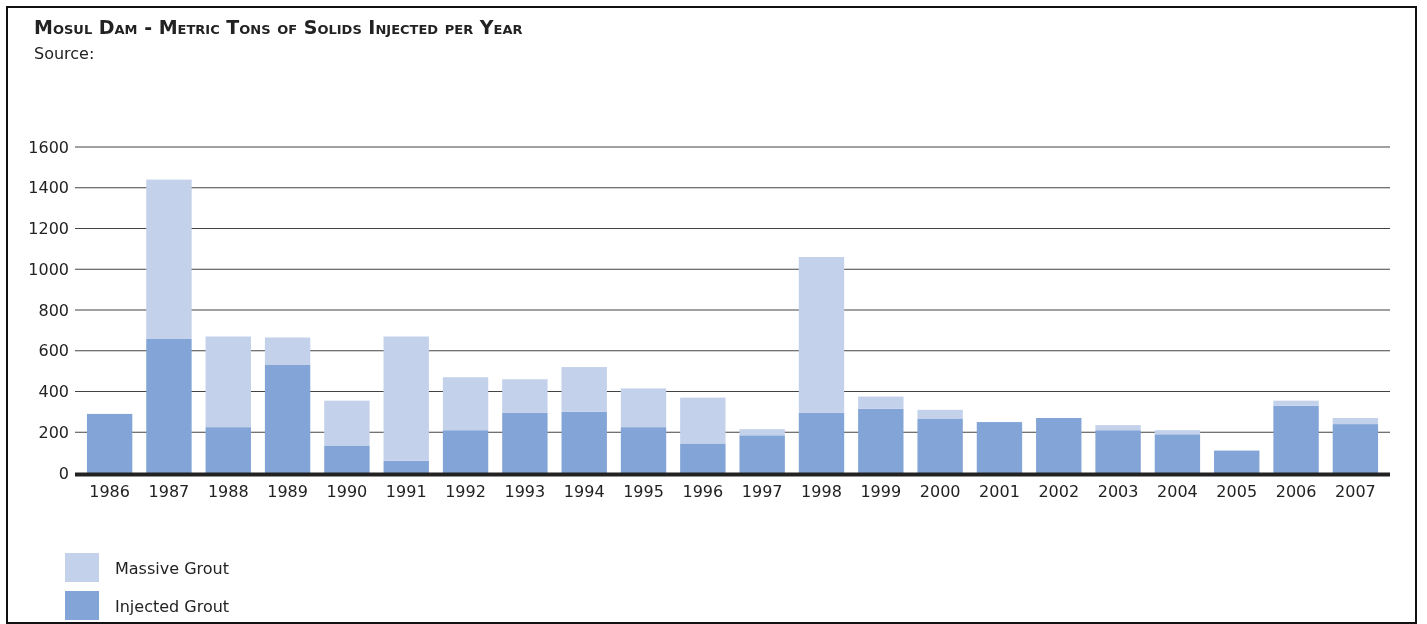 The height and width of the screenshot is (624, 1427). I want to click on x-tick-label: 1991, so click(406, 492).